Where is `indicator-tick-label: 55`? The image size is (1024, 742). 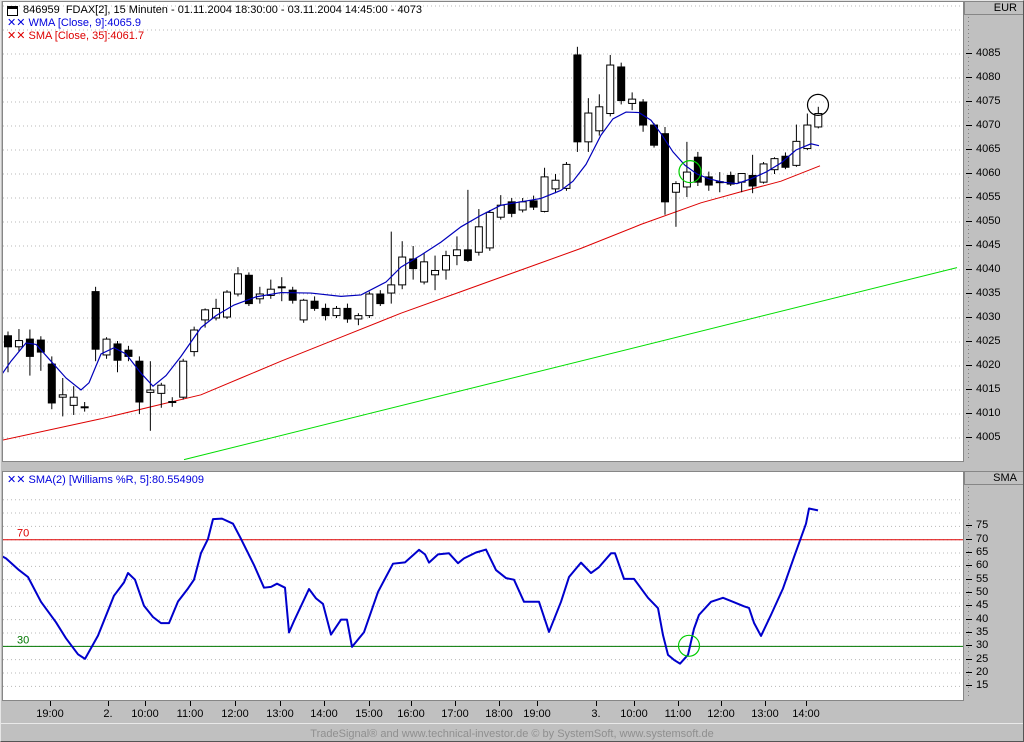
indicator-tick-label: 55 is located at coordinates (982, 579).